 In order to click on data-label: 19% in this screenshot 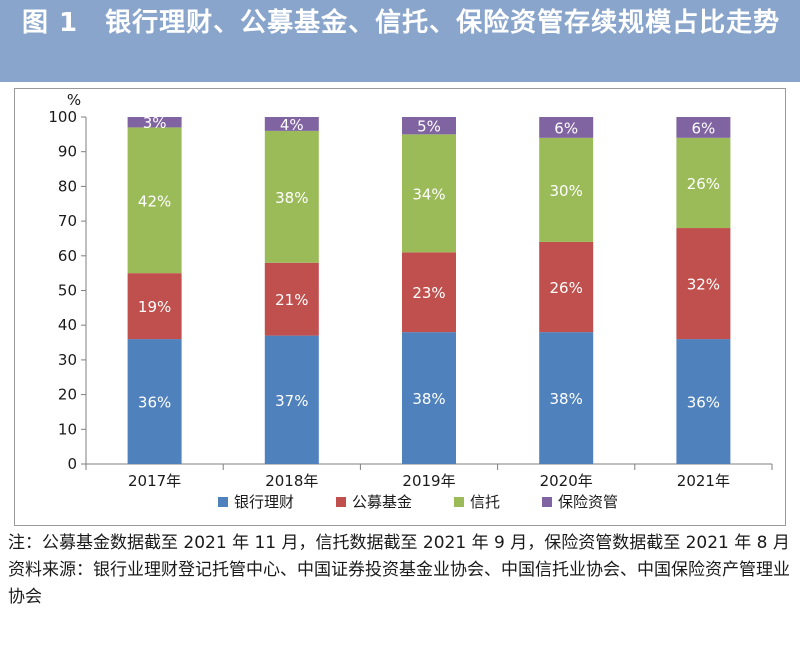, I will do `click(154, 307)`.